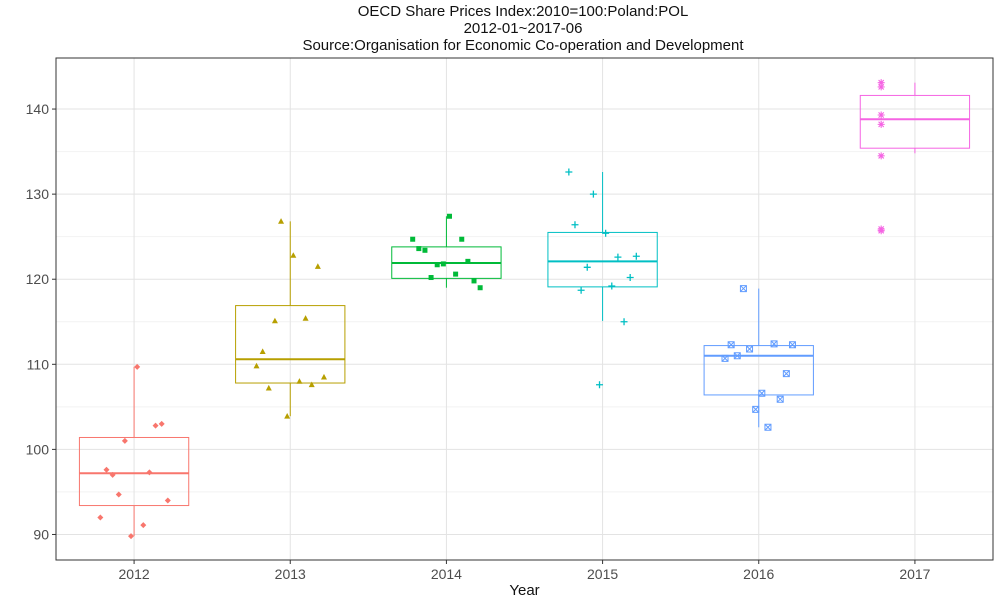 Image resolution: width=1000 pixels, height=600 pixels. I want to click on x-tick-label: 2012, so click(134, 574).